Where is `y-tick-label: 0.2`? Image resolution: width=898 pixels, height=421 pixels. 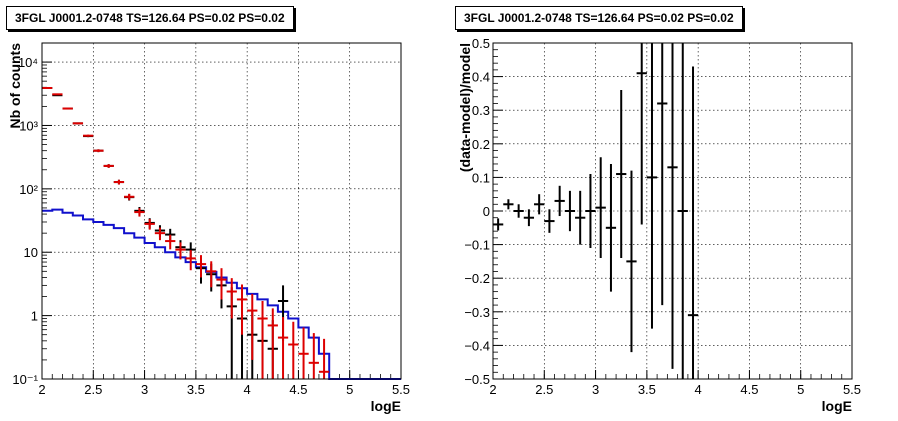
y-tick-label: 0.2 is located at coordinates (481, 144).